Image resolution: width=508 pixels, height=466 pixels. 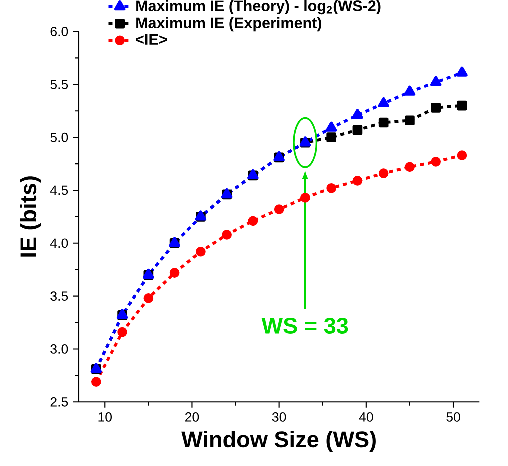 What do you see at coordinates (152, 39) in the screenshot?
I see `legend-label: <IE>` at bounding box center [152, 39].